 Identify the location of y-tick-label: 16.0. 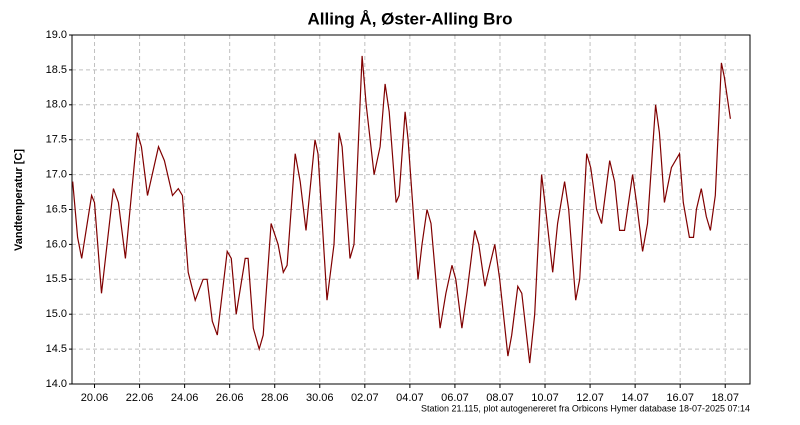
(56, 244).